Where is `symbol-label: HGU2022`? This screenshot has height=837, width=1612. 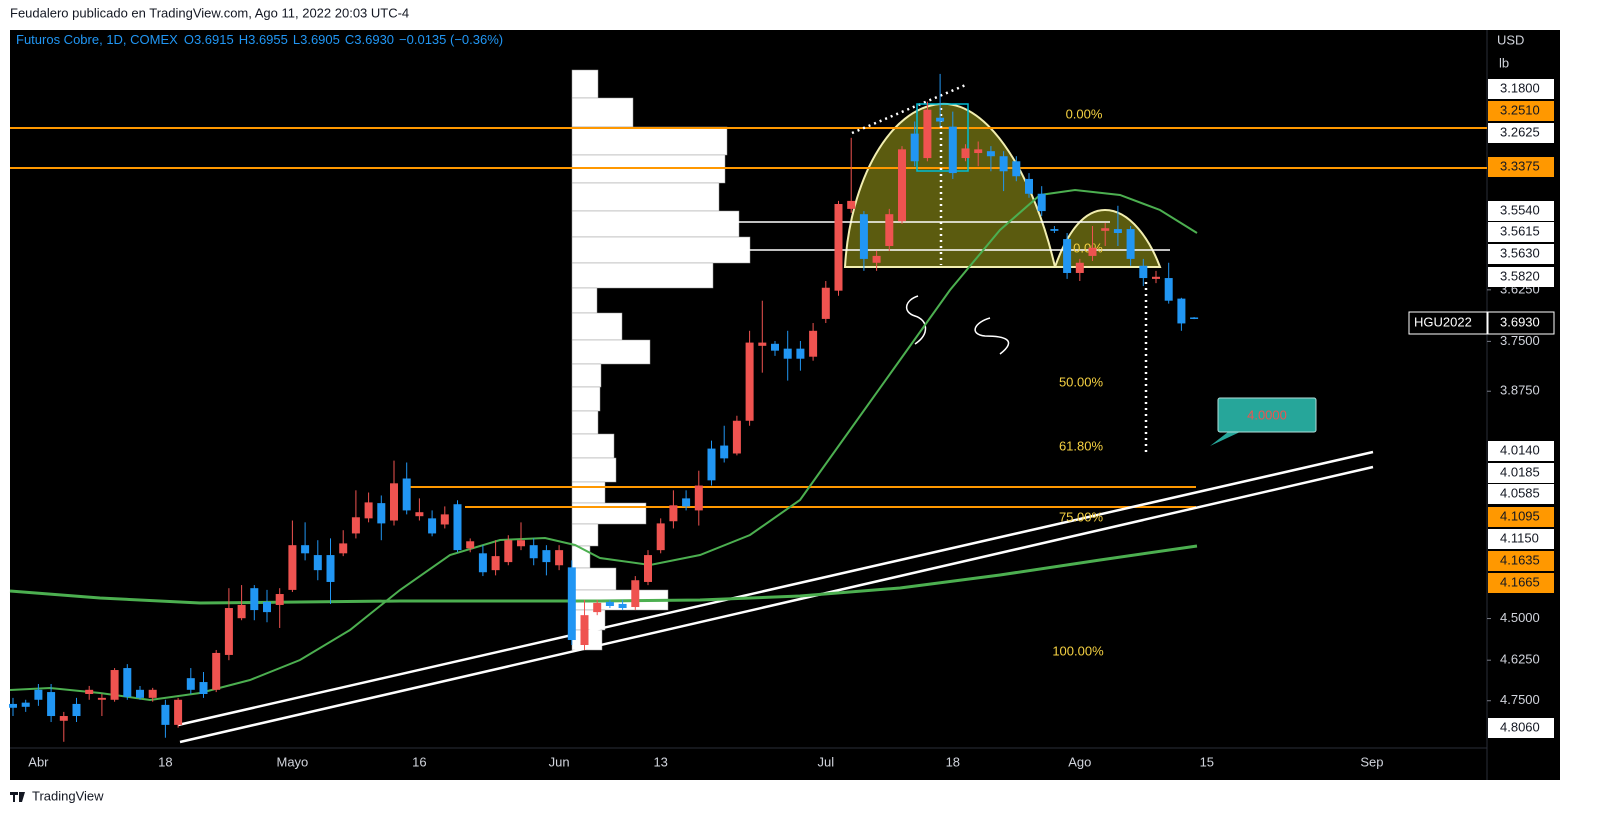
symbol-label: HGU2022 is located at coordinates (1443, 321).